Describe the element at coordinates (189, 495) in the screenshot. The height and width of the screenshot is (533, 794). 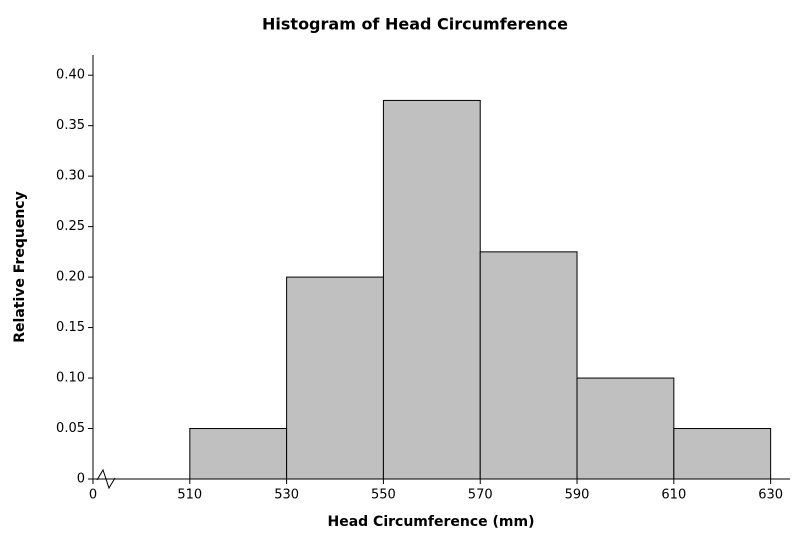
I see `x-tick-label: 510` at that location.